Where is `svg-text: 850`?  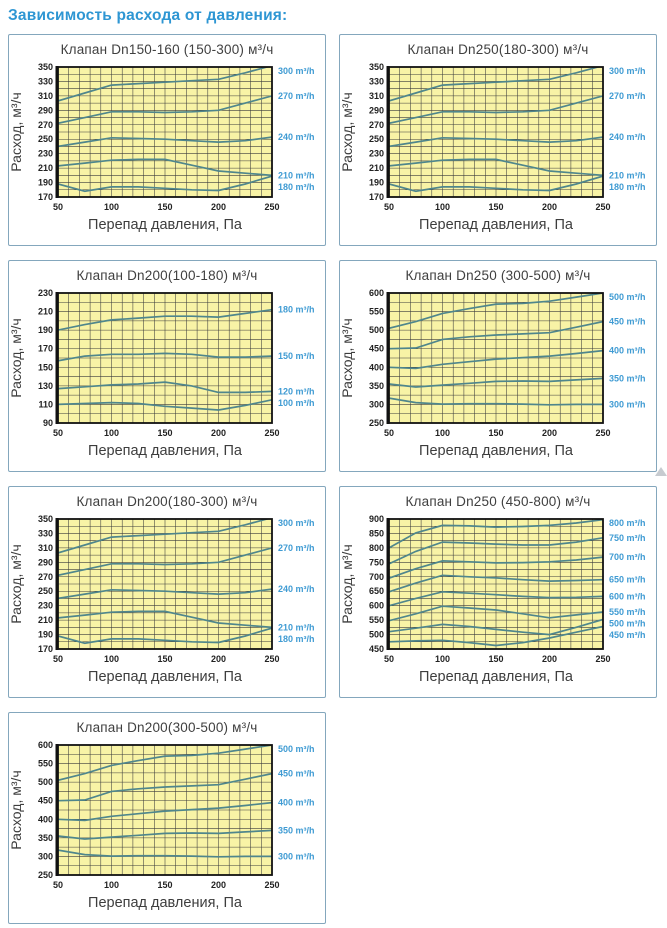
svg-text: 850 is located at coordinates (376, 533).